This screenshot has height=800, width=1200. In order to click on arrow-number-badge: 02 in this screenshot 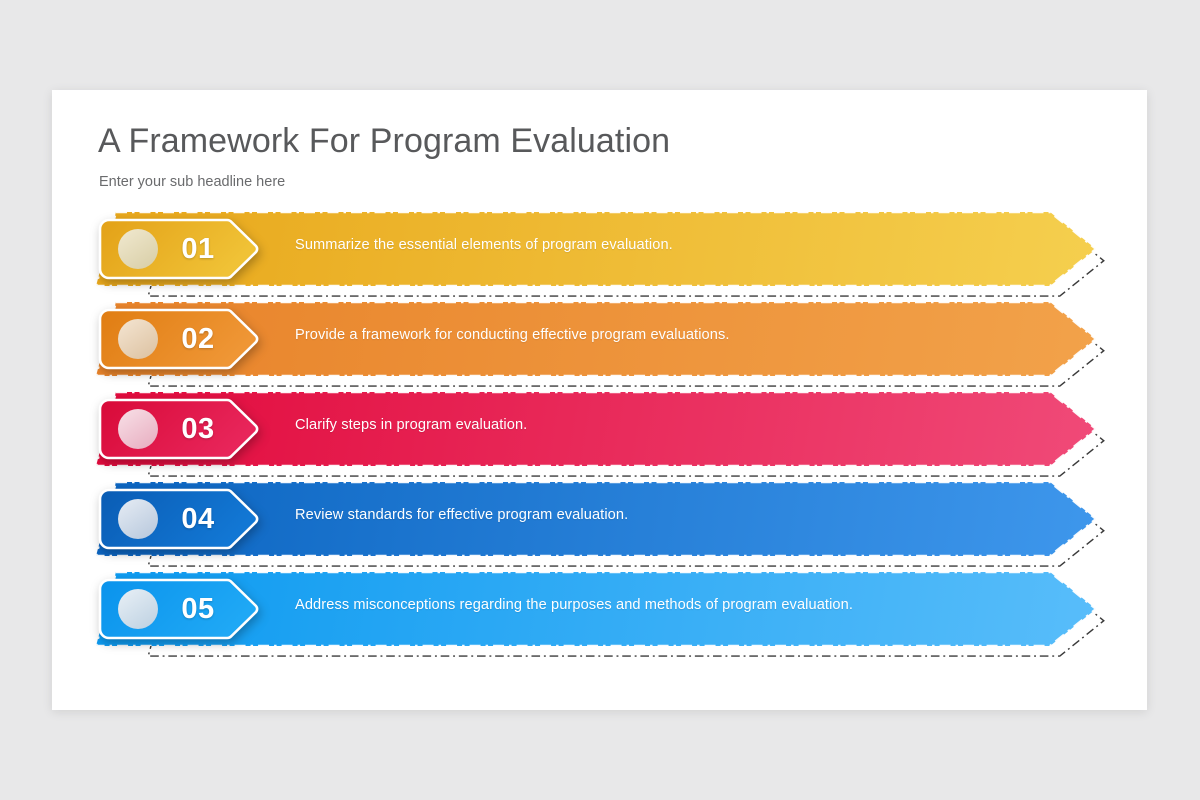, I will do `click(178, 339)`.